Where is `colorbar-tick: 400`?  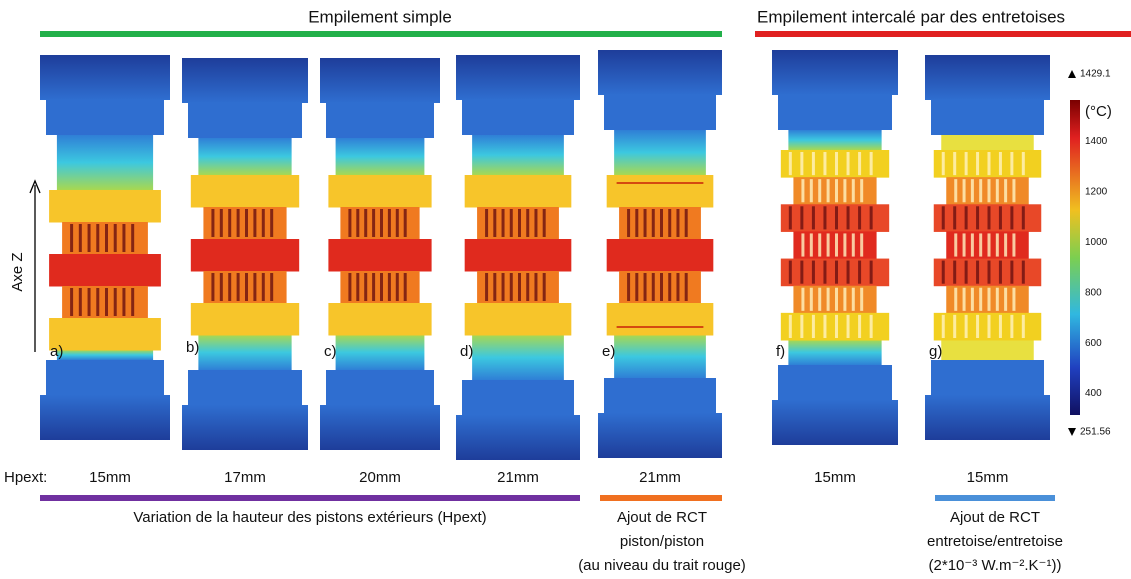
colorbar-tick: 400 is located at coordinates (1093, 393).